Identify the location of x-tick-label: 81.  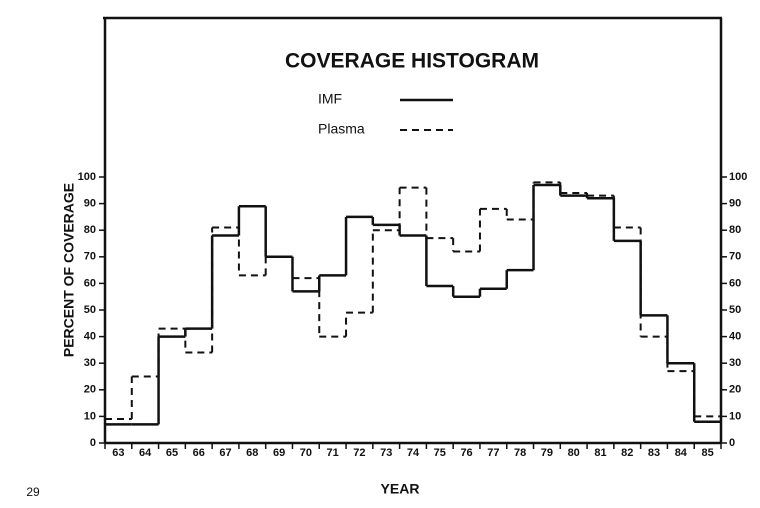
(600, 453).